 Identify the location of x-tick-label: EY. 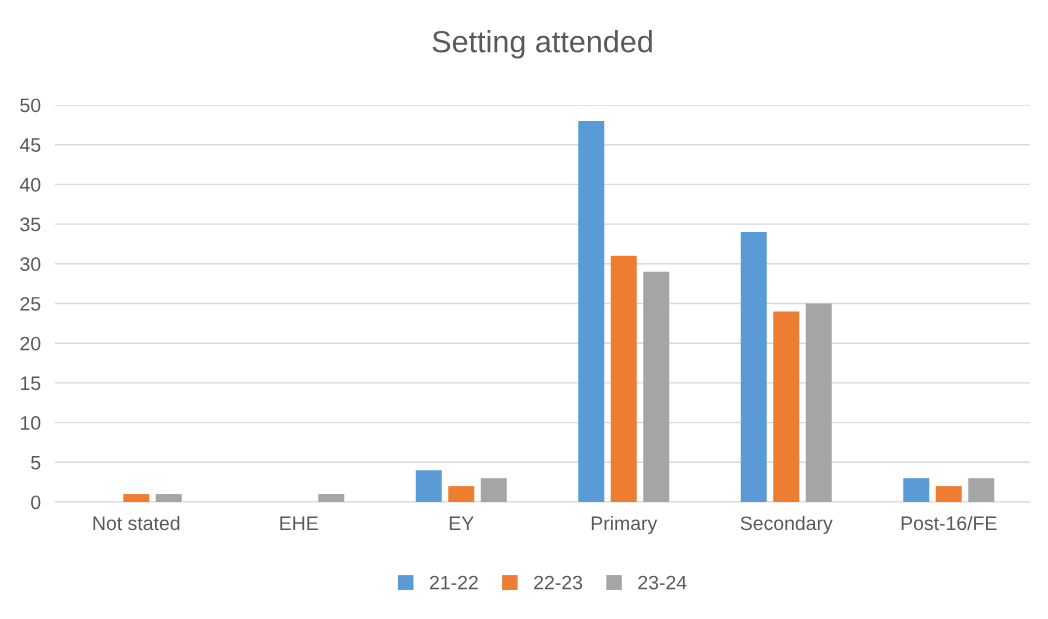
(461, 523).